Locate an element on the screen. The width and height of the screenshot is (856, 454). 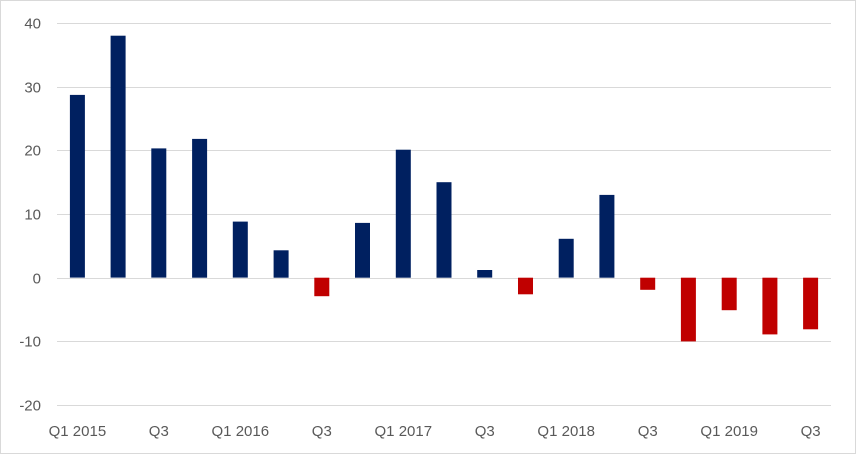
bar-q3-2019 is located at coordinates (811, 303).